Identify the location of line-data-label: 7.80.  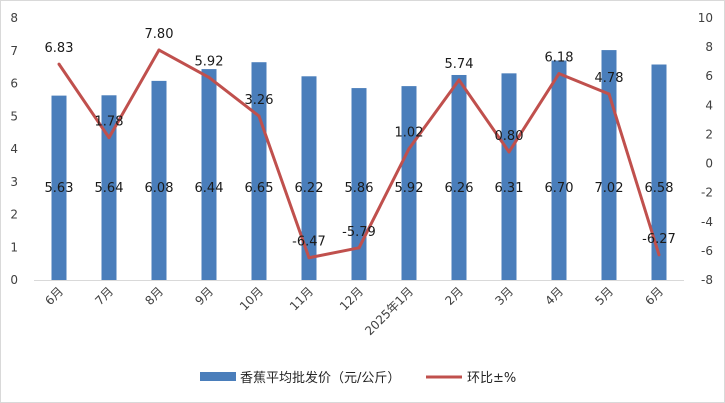
(159, 34).